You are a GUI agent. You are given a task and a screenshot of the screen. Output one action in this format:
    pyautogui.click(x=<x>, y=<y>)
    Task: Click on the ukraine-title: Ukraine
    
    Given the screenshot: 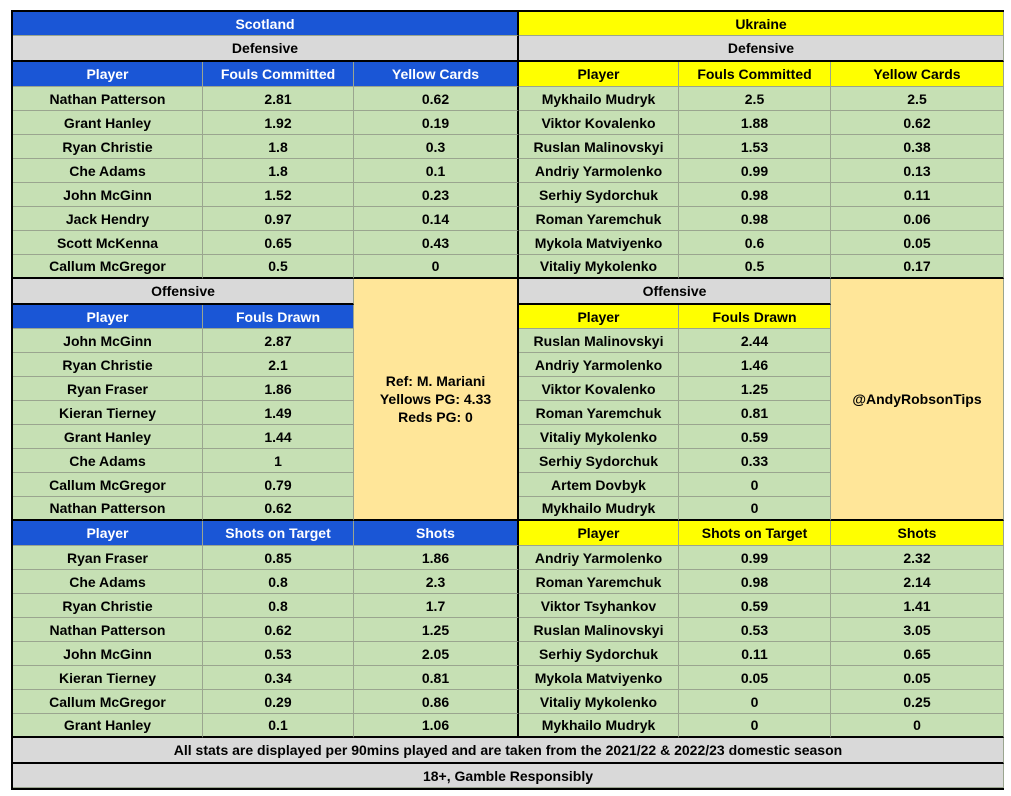 What is the action you would take?
    pyautogui.click(x=761, y=24)
    